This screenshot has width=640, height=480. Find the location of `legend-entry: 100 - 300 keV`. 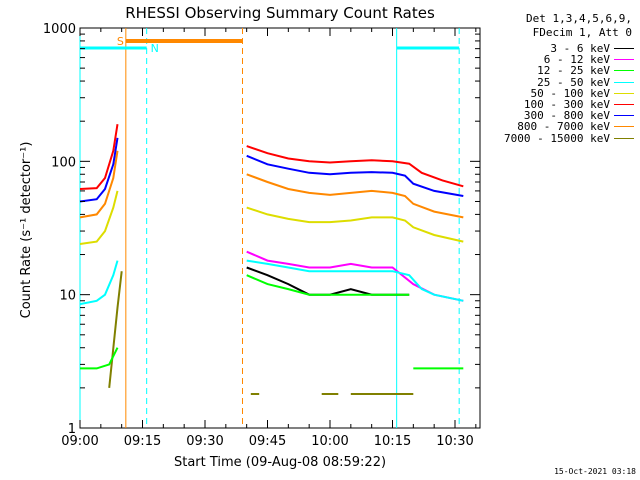

legend-entry: 100 - 300 keV is located at coordinates (579, 104).